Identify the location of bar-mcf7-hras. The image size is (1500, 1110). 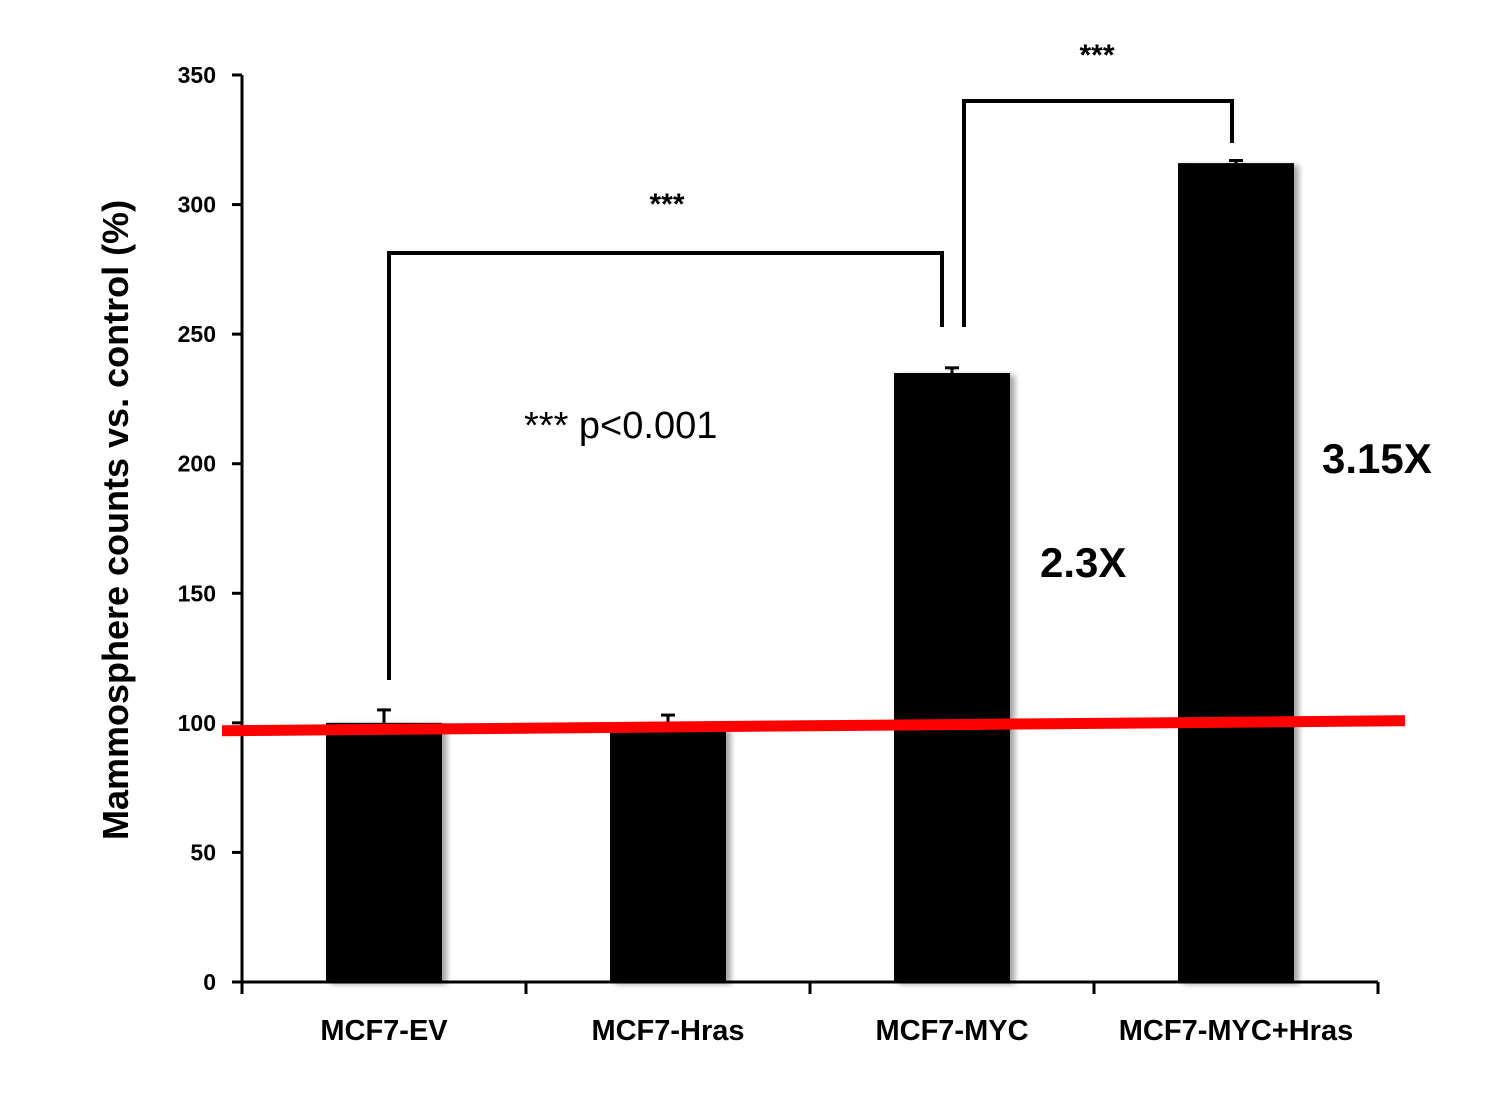
(668, 855).